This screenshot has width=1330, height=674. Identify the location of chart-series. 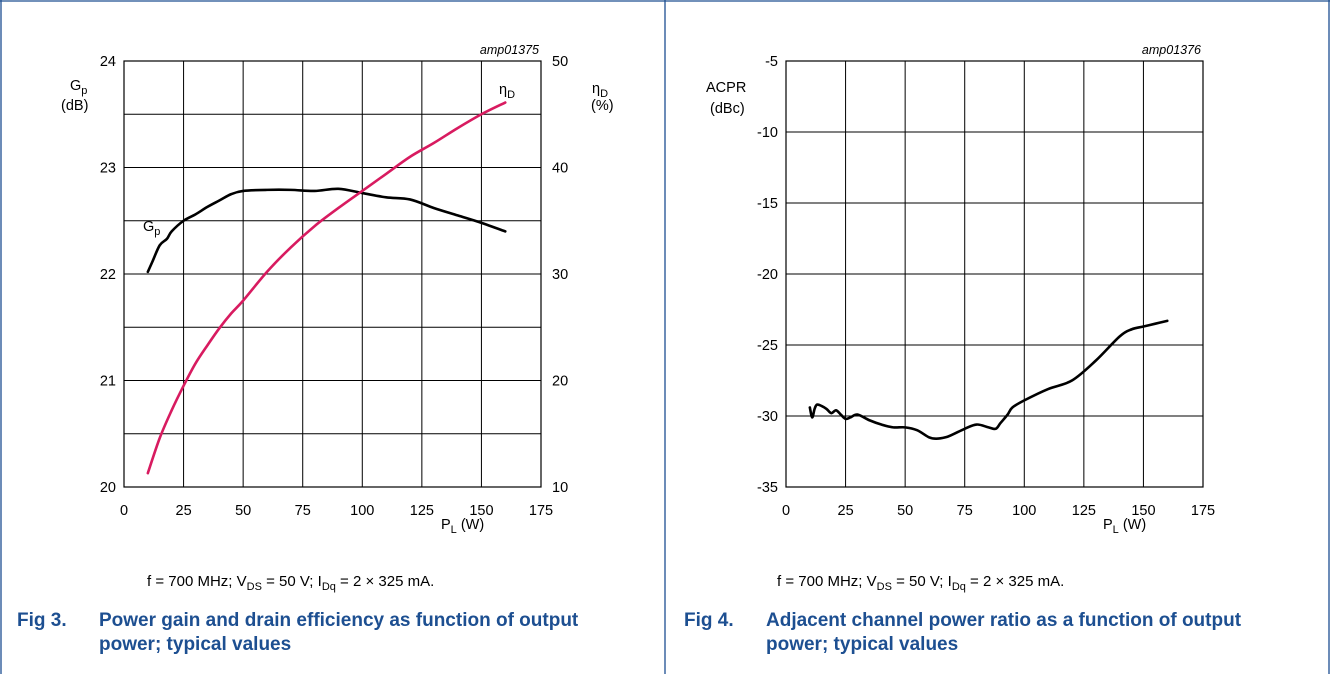
(988, 380).